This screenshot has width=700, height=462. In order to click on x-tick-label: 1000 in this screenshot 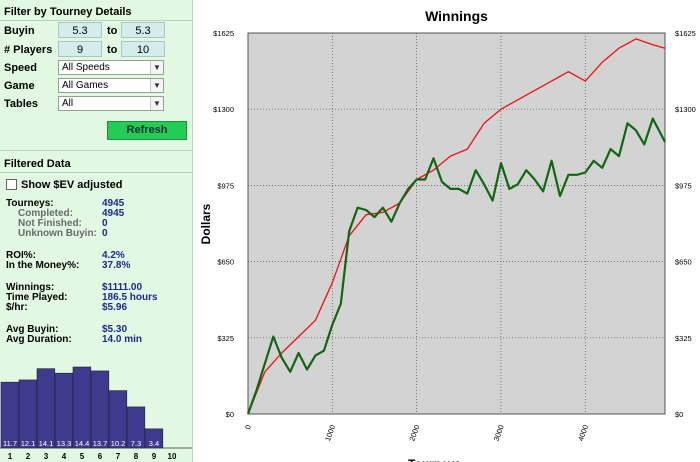, I will do `click(330, 433)`.